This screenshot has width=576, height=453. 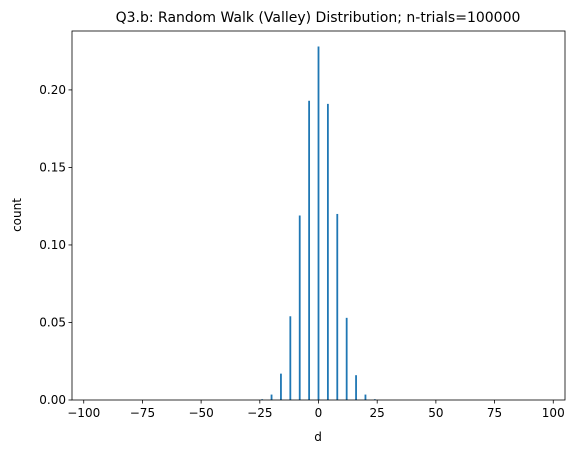 I want to click on y-axis-label: count, so click(x=17, y=215).